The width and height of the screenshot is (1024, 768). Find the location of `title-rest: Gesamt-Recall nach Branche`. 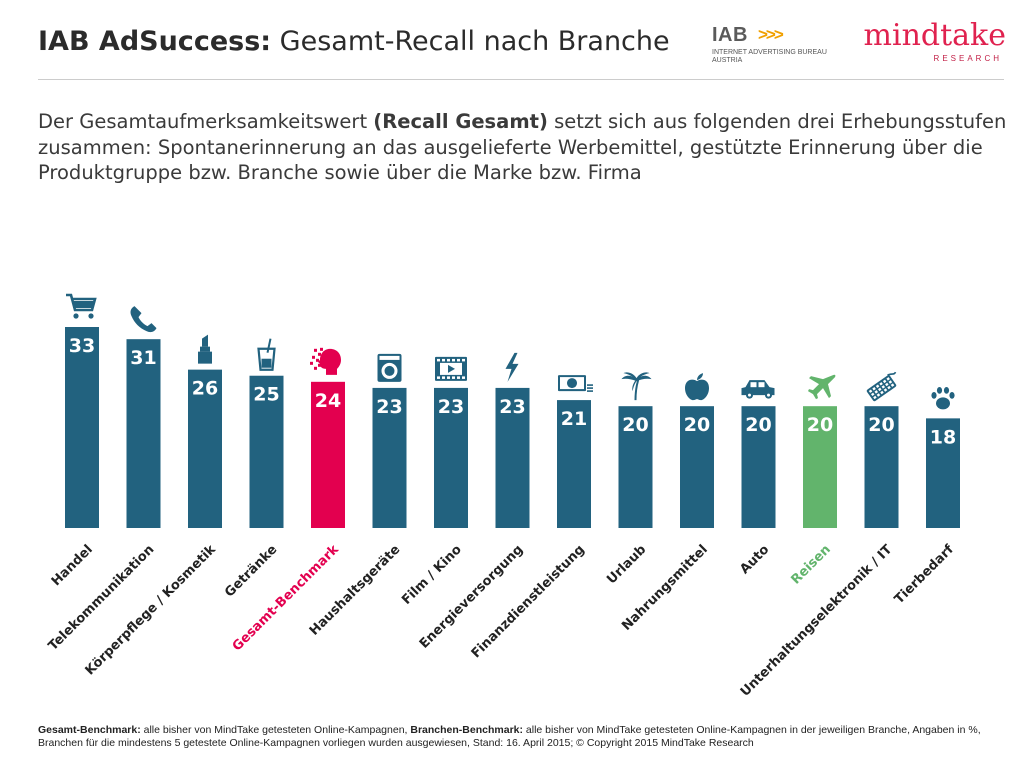

title-rest: Gesamt-Recall nach Branche is located at coordinates (474, 41).